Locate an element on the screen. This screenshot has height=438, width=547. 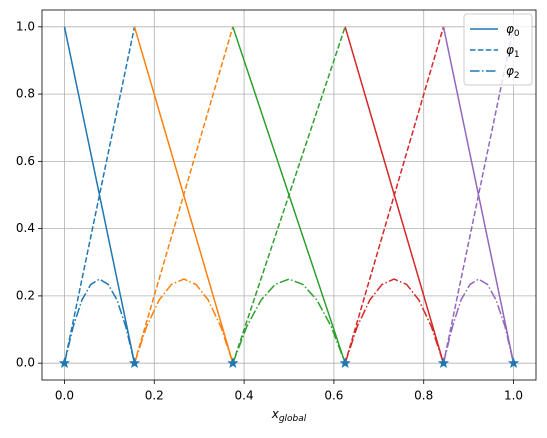
y-tick-label: 0.8 is located at coordinates (25, 94).